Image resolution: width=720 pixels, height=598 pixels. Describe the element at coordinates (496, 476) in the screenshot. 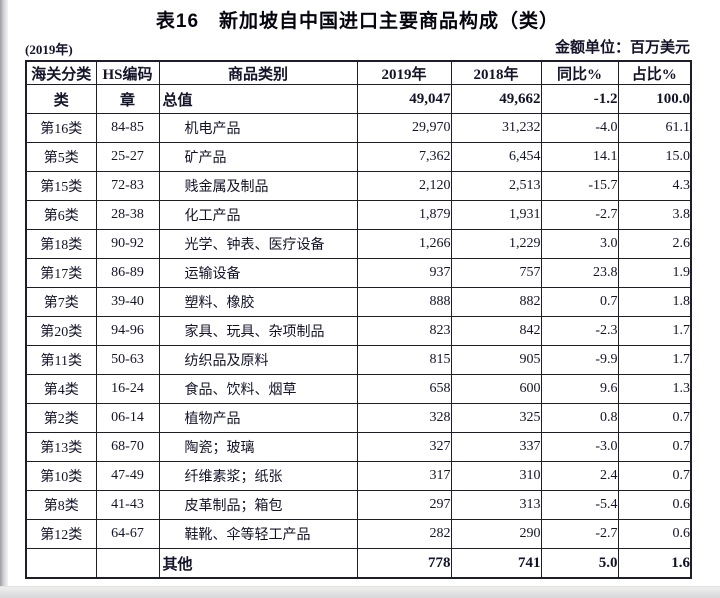

I see `cell-2018: 310` at that location.